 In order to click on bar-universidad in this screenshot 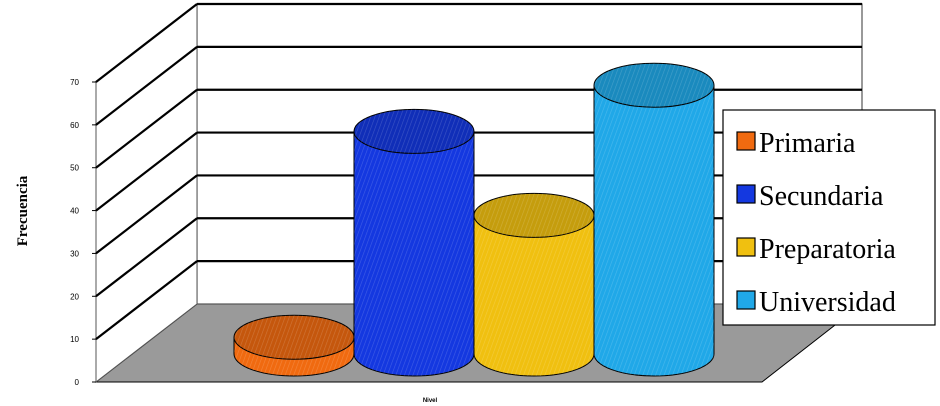, I will do `click(654, 219)`.